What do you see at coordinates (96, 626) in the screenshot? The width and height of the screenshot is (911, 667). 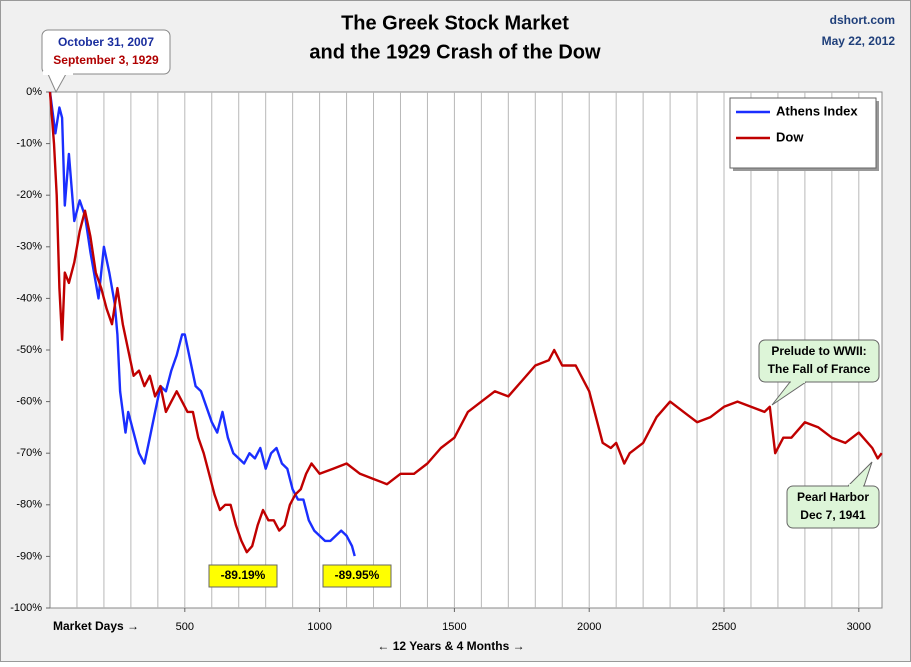 I see `x-axis-label: Market Days →` at bounding box center [96, 626].